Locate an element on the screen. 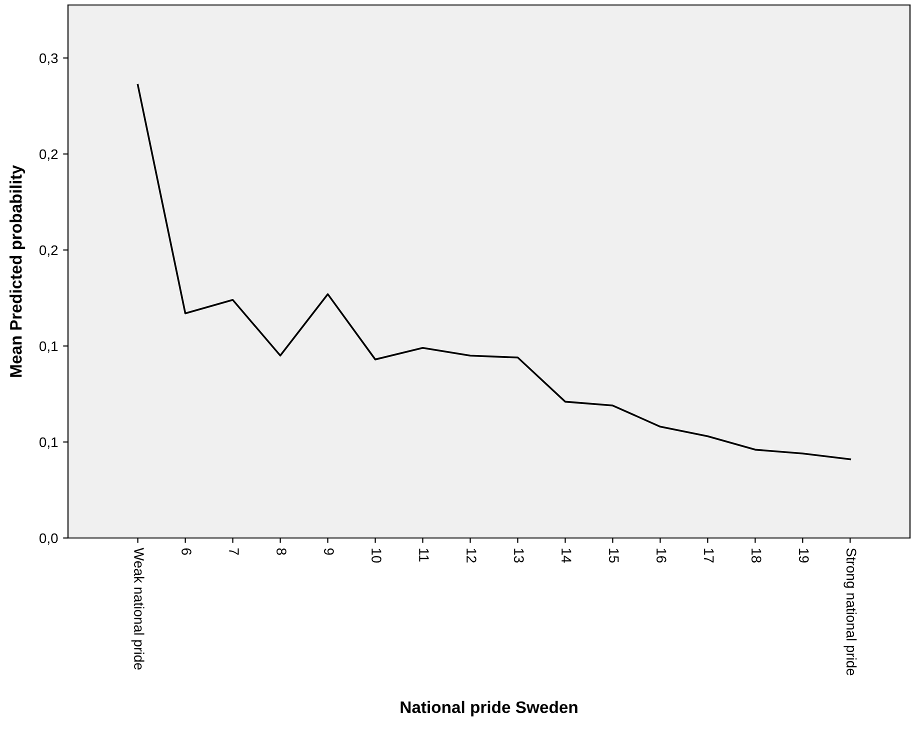 The height and width of the screenshot is (740, 922). x-tick-label: Weak national pride is located at coordinates (137, 609).